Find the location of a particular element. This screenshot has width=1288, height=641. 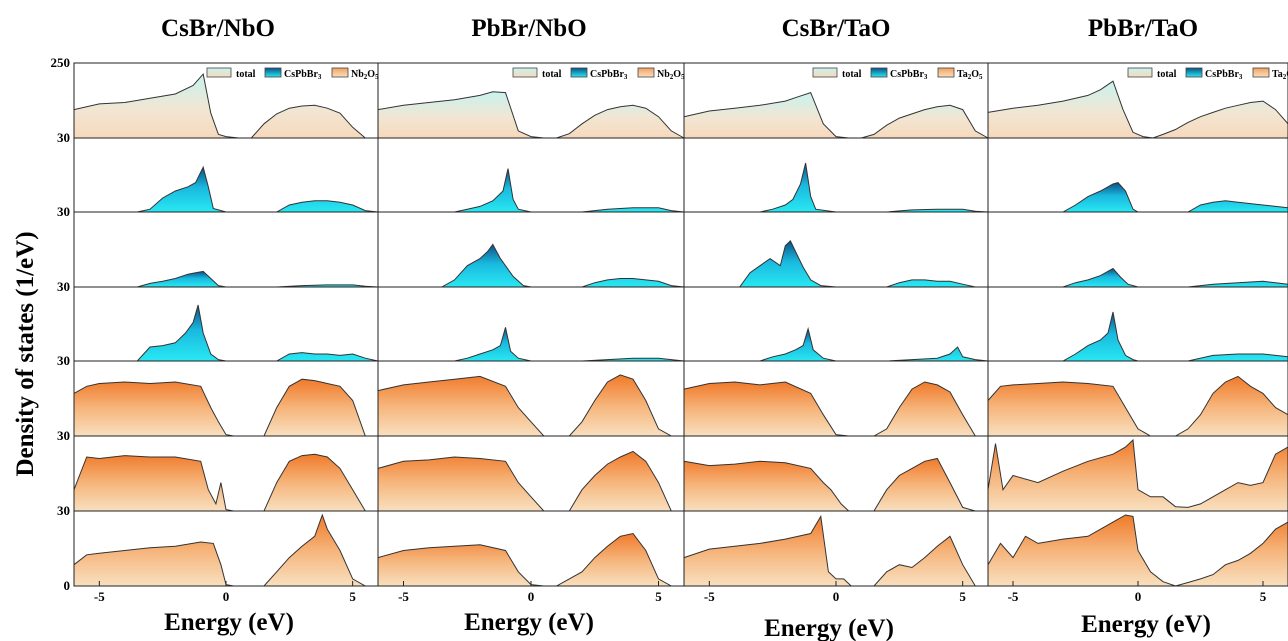

dos-area-r6-c1 is located at coordinates (226, 482).